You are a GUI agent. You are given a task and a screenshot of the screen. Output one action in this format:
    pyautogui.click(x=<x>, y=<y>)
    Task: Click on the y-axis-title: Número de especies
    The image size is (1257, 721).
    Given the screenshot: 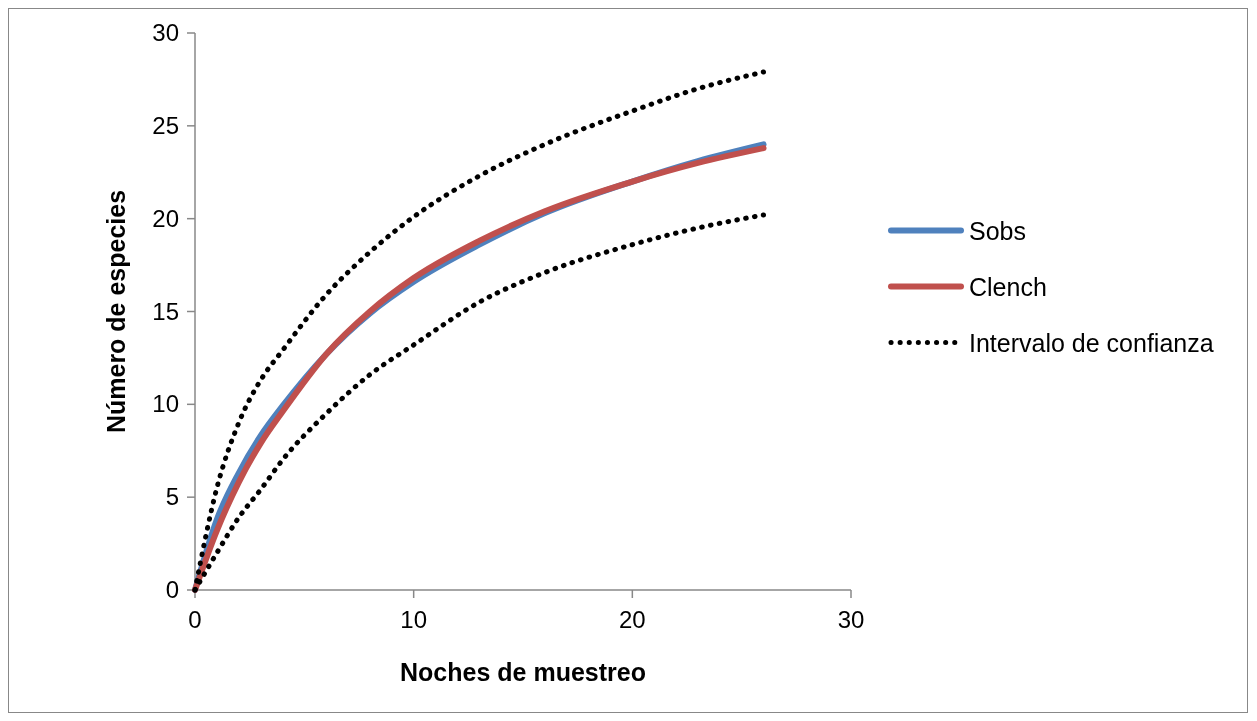 What is the action you would take?
    pyautogui.click(x=116, y=311)
    